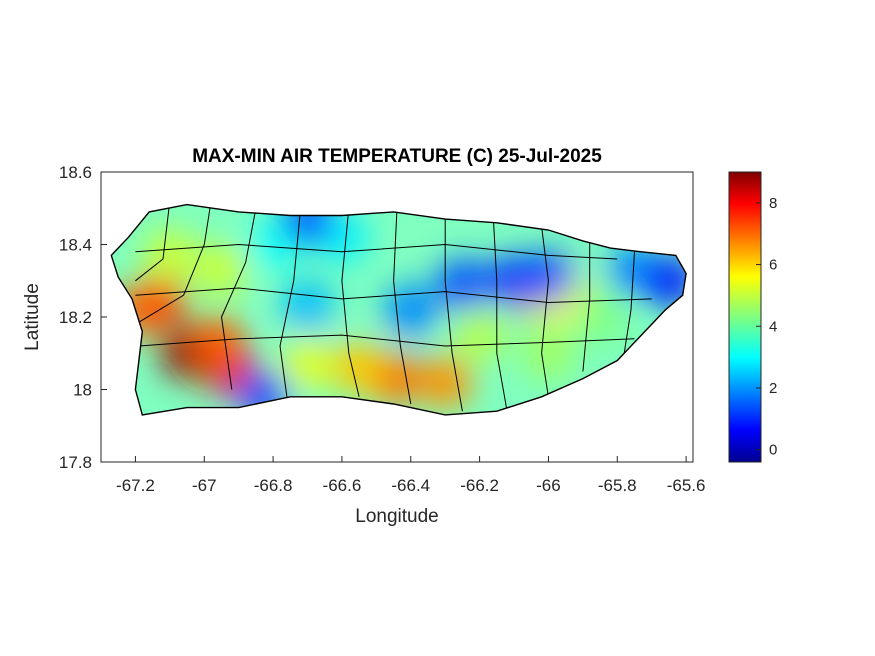  I want to click on colorbar-tick-label: 0, so click(773, 450).